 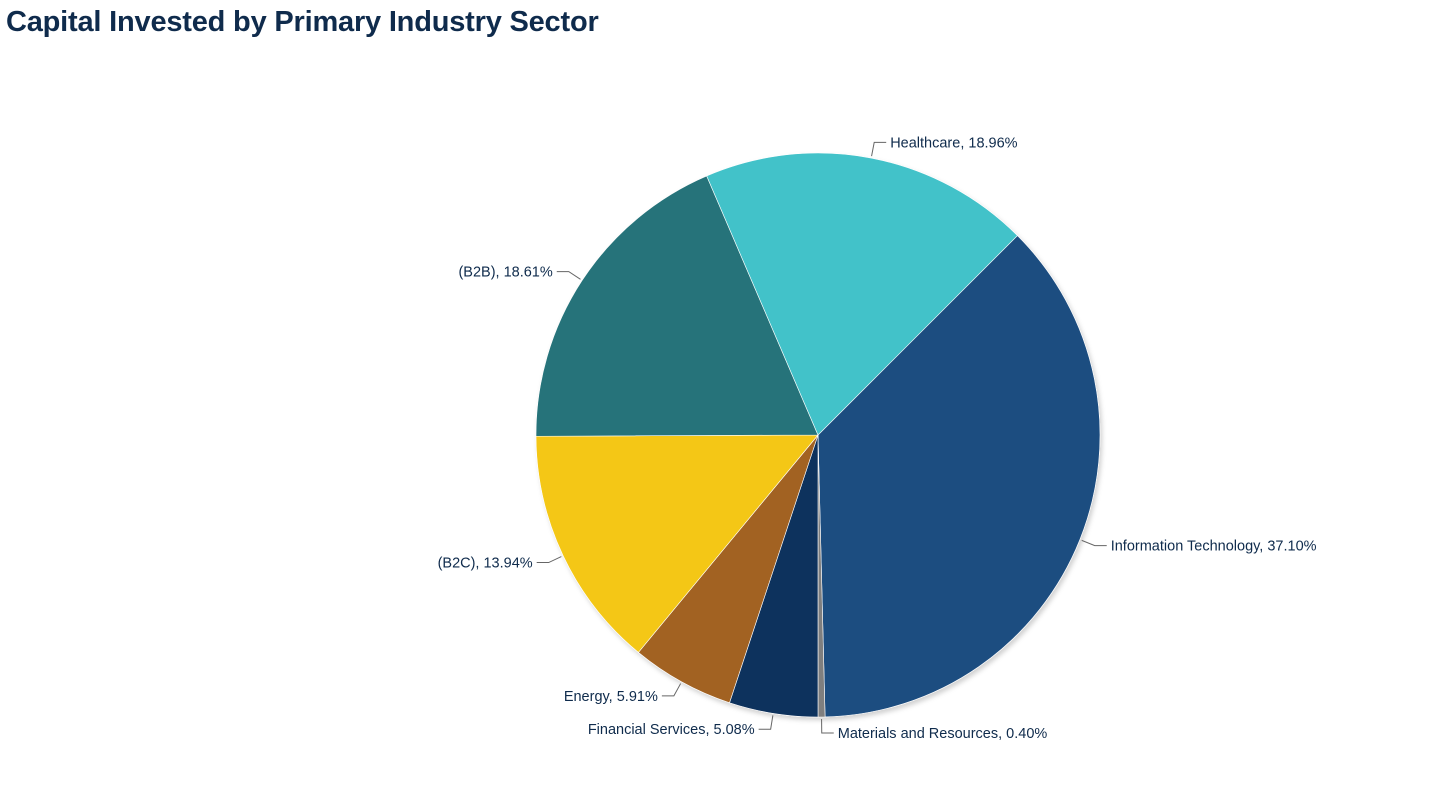 I want to click on data-label-materials-and-resources: Materials and Resources, 0.40%, so click(x=943, y=734).